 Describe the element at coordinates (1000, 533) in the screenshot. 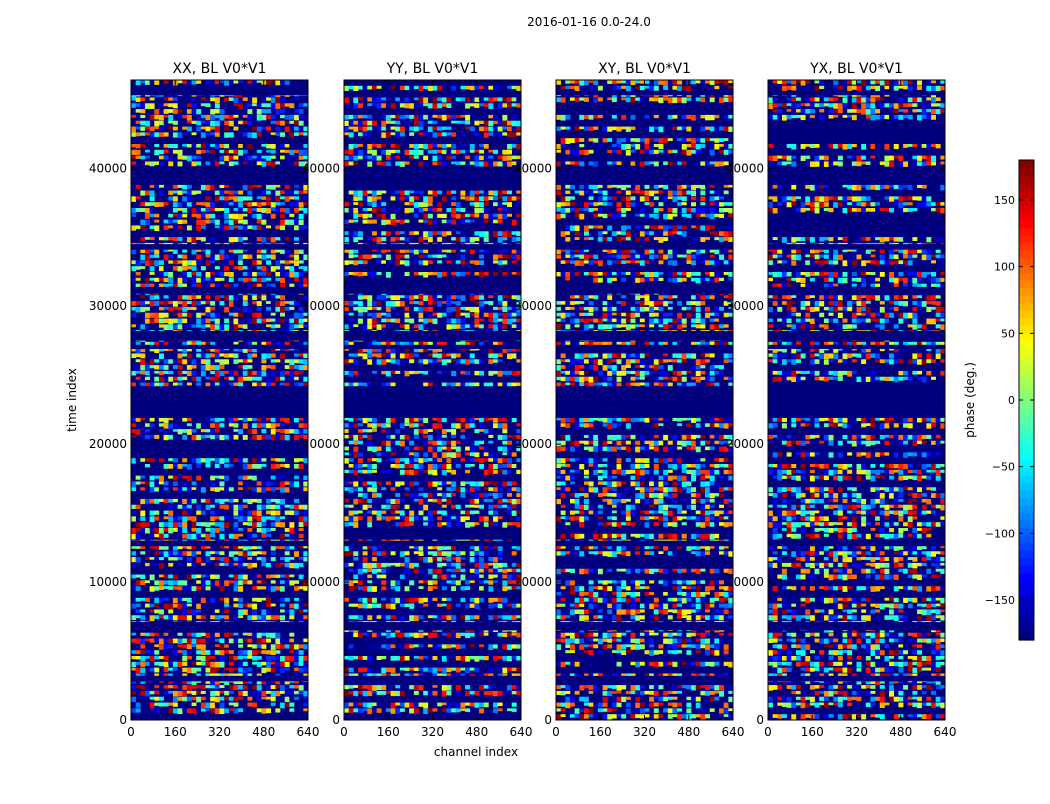

I see `colorbar-tick-label: −100` at that location.